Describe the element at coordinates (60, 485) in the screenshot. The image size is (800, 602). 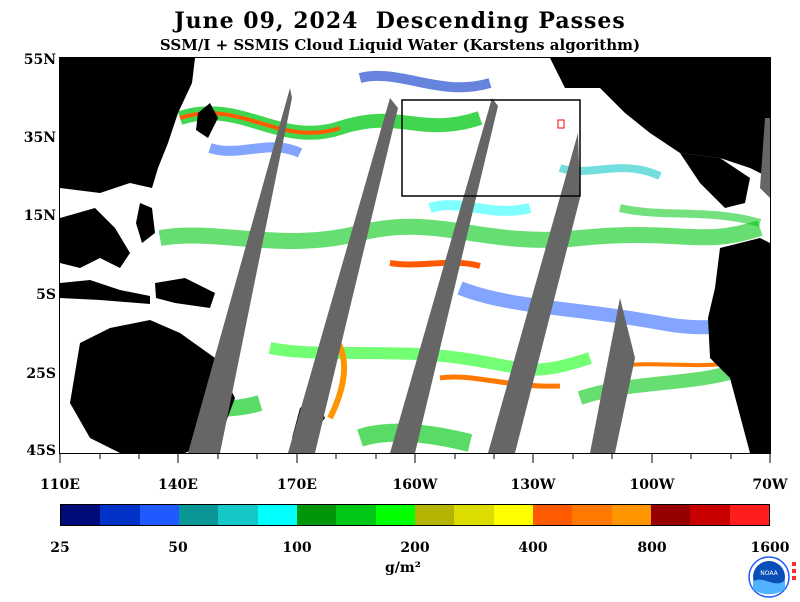
I see `lon-label-110e: 110E` at that location.